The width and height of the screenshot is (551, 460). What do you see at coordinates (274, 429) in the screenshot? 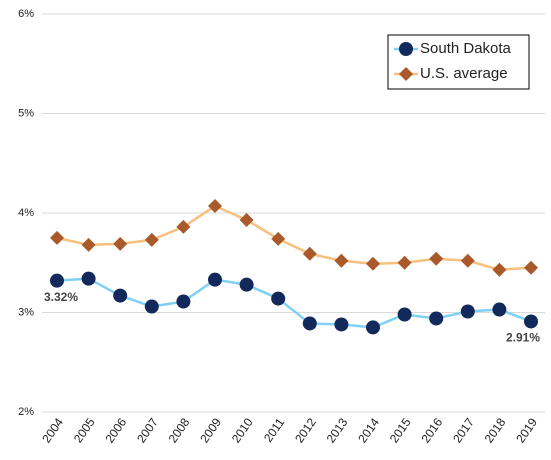
I see `x-tick-label: 2011` at bounding box center [274, 429].